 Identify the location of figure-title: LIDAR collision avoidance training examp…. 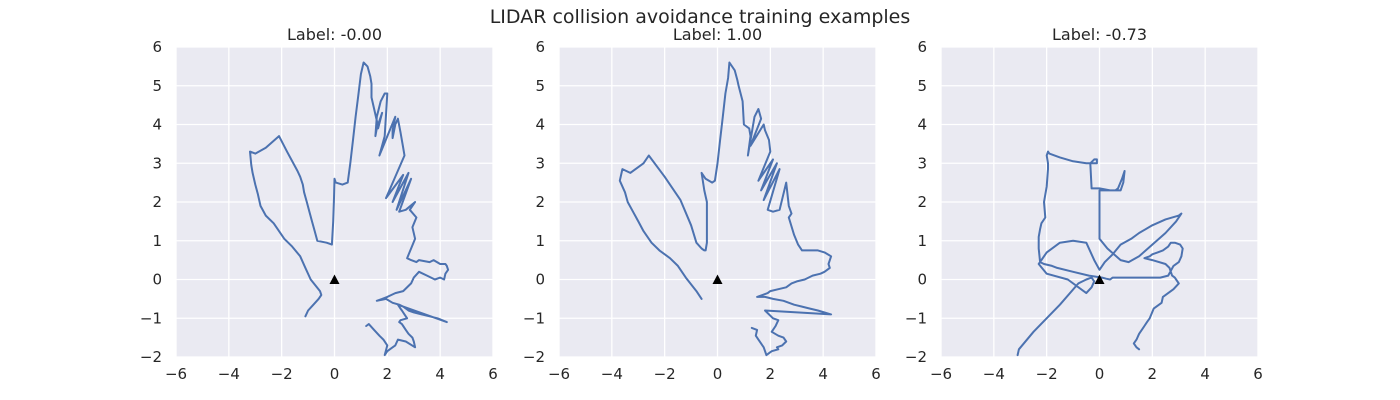
(700, 17).